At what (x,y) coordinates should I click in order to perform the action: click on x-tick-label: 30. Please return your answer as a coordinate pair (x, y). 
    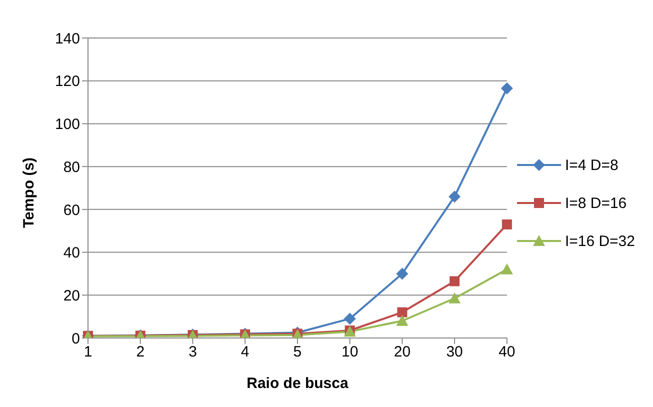
    Looking at the image, I should click on (454, 352).